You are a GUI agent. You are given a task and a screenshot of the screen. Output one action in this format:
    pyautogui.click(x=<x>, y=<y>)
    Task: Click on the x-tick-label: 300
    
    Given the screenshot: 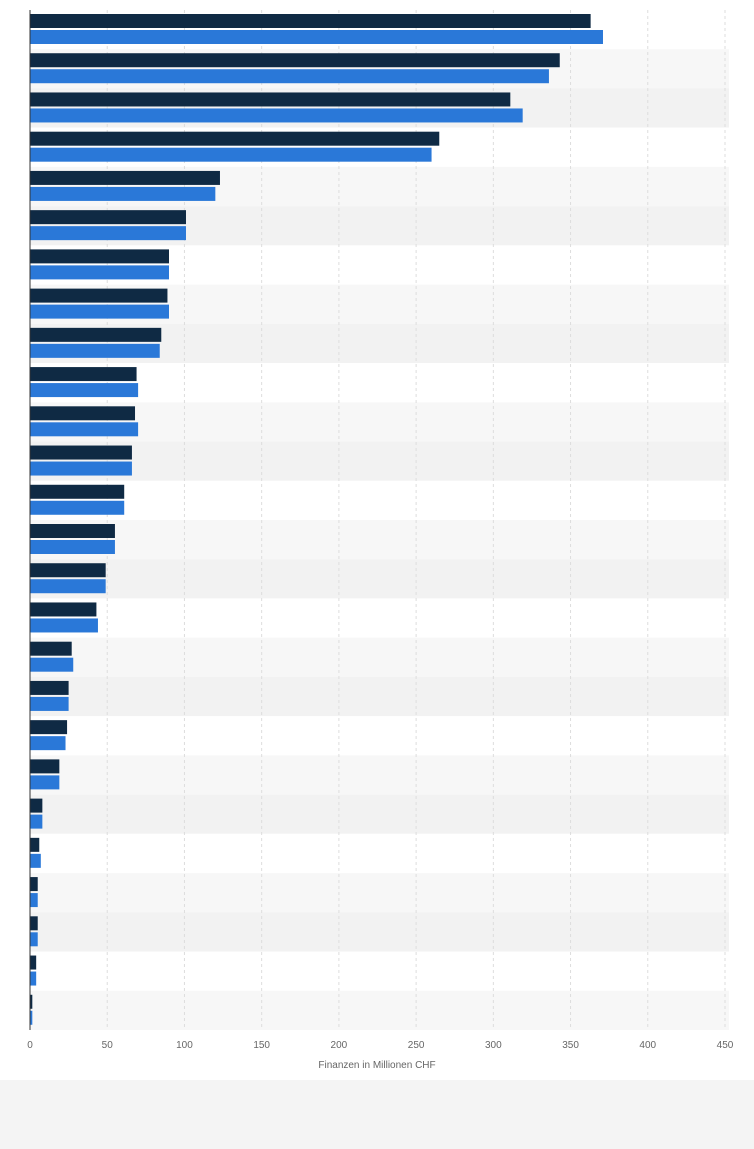 What is the action you would take?
    pyautogui.click(x=493, y=1045)
    